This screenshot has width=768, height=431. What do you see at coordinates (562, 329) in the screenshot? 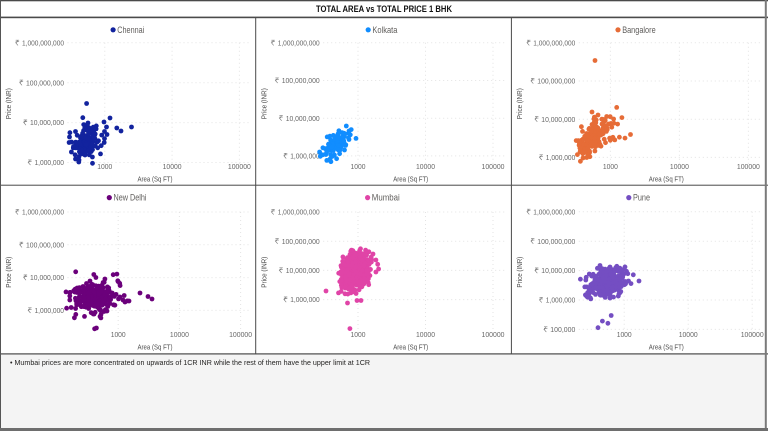
I see `svg-text: 100,000` at bounding box center [562, 329].